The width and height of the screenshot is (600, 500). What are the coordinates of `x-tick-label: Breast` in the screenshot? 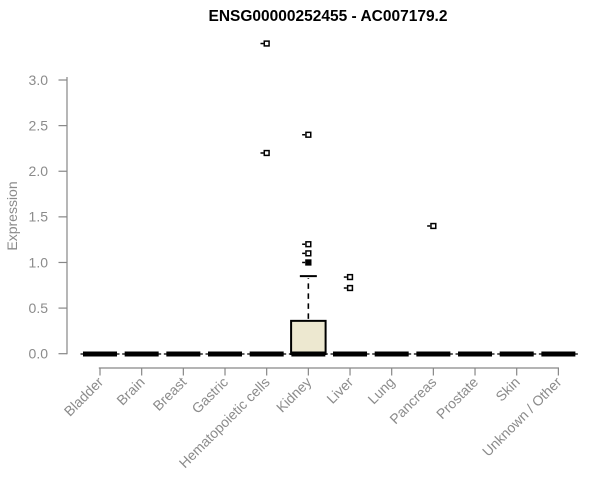 It's located at (170, 394).